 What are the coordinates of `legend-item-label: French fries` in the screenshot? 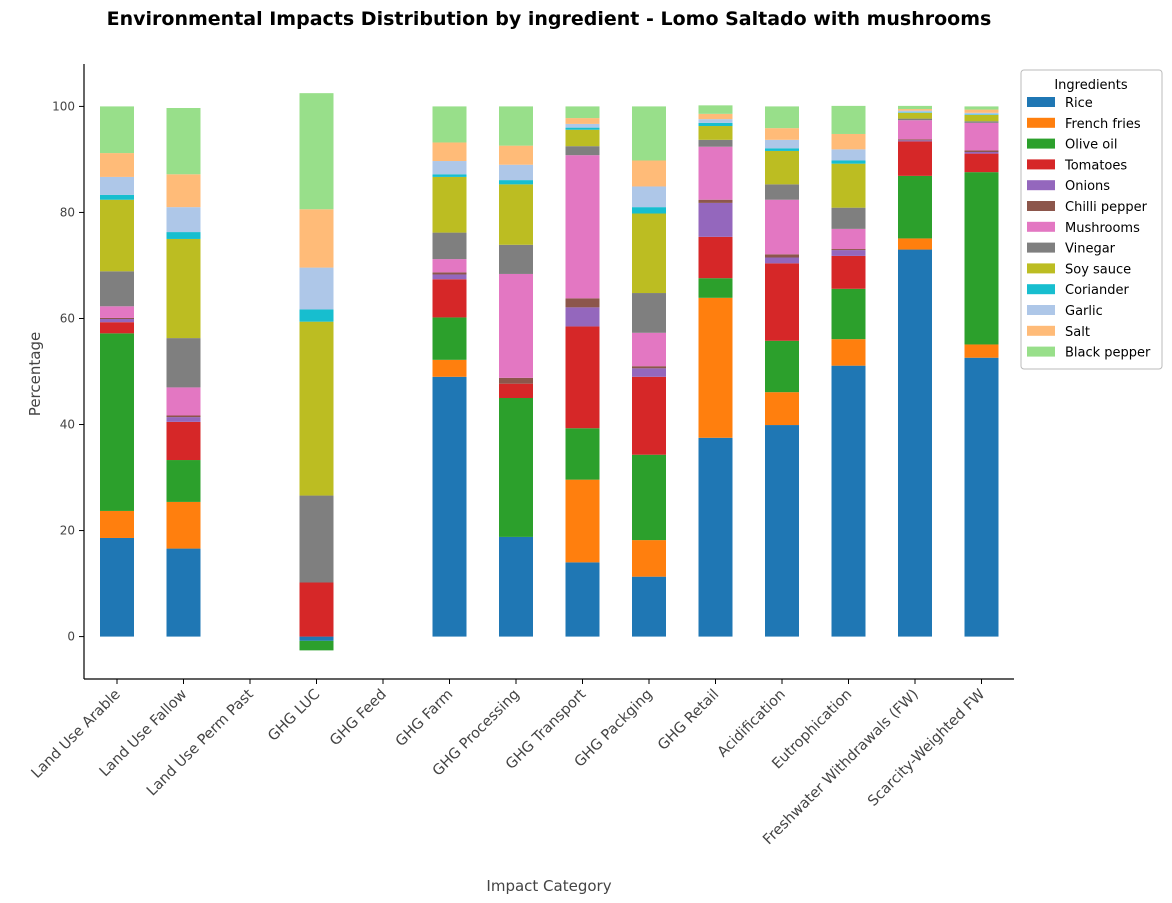 It's located at (1103, 124).